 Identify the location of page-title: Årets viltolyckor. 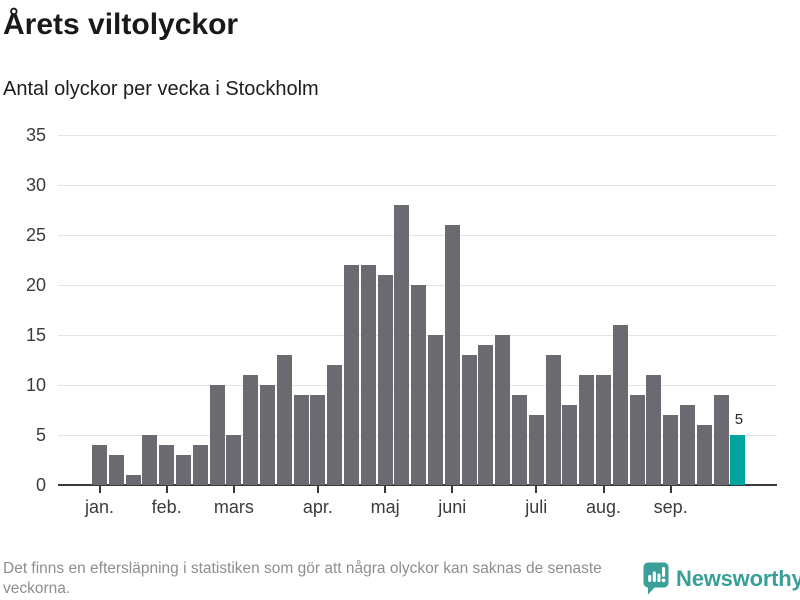
(121, 24).